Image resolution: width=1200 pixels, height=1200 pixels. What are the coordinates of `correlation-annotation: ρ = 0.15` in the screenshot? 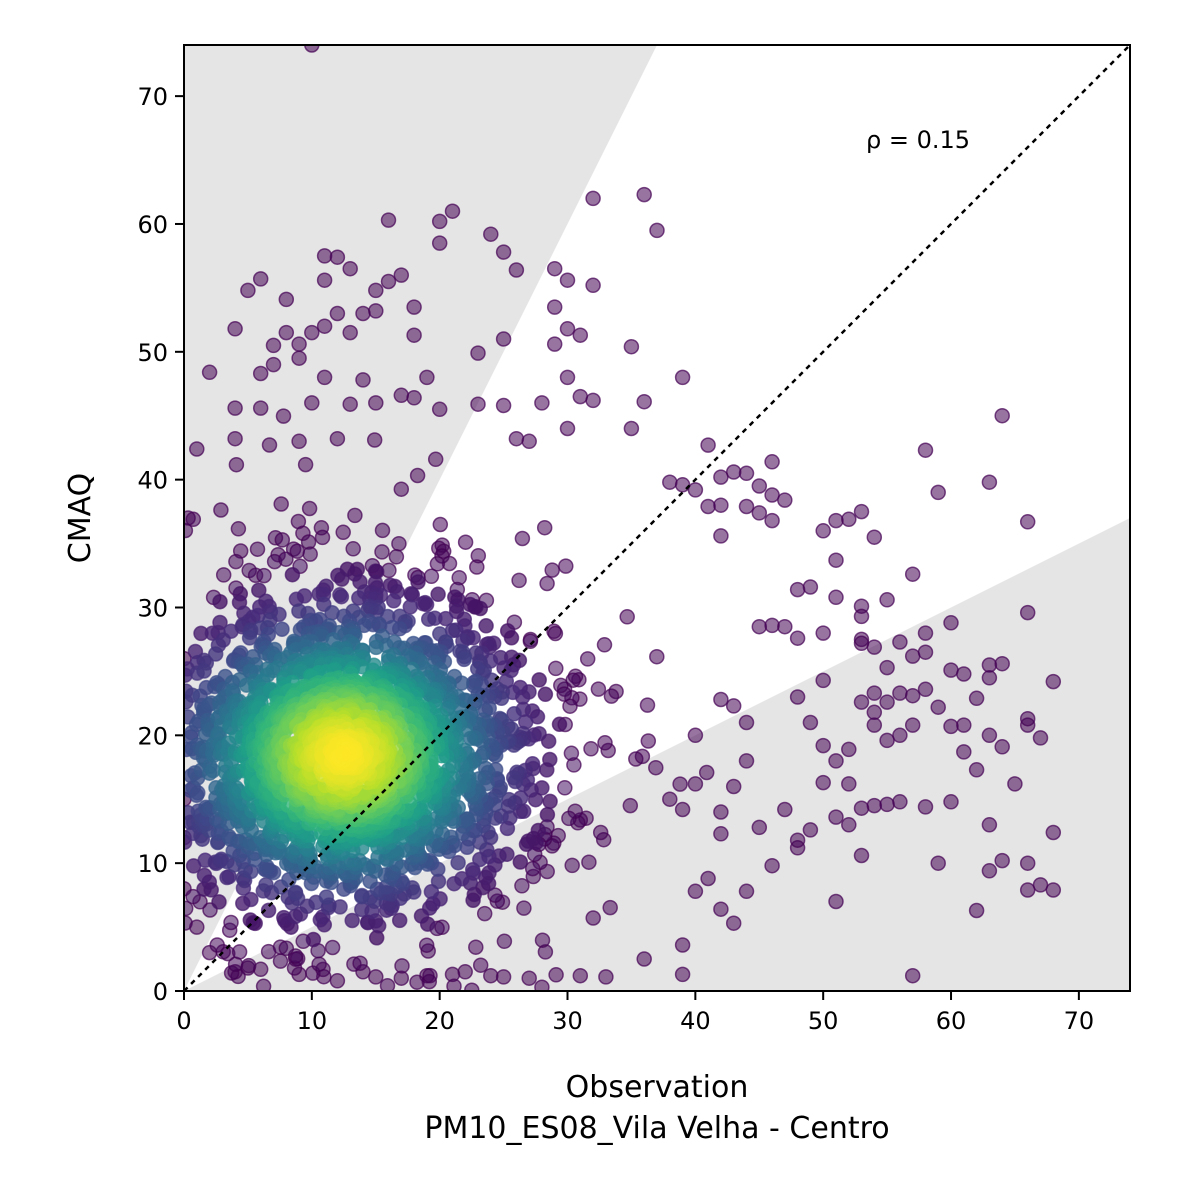 It's located at (918, 140).